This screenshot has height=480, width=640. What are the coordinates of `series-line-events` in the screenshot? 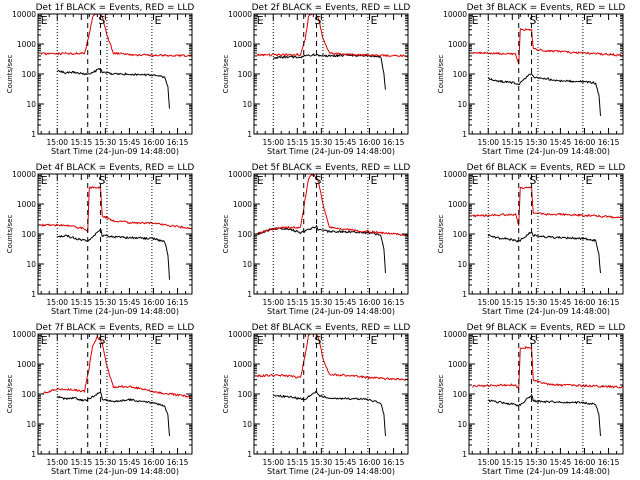 It's located at (329, 71).